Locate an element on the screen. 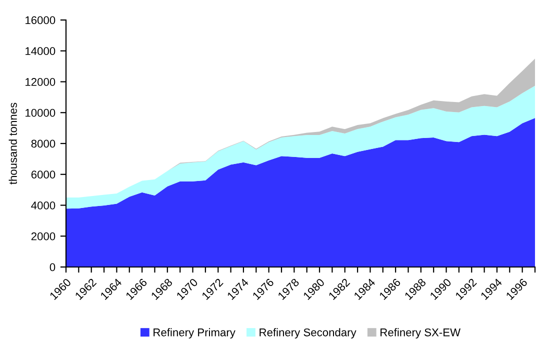  y-tick-label: 2000 is located at coordinates (43, 236).